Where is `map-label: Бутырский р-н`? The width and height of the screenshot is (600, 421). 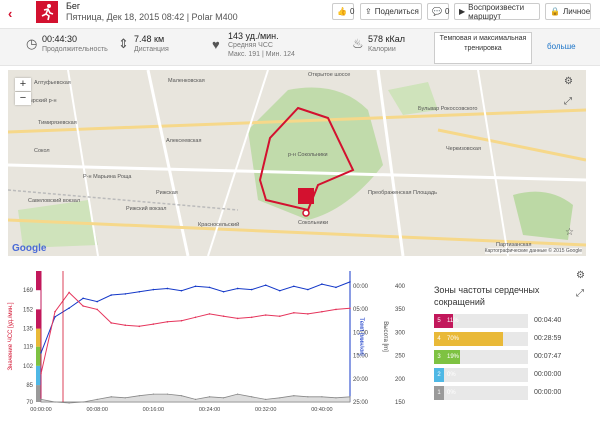 map-label: Бутырский р-н is located at coordinates (38, 101).